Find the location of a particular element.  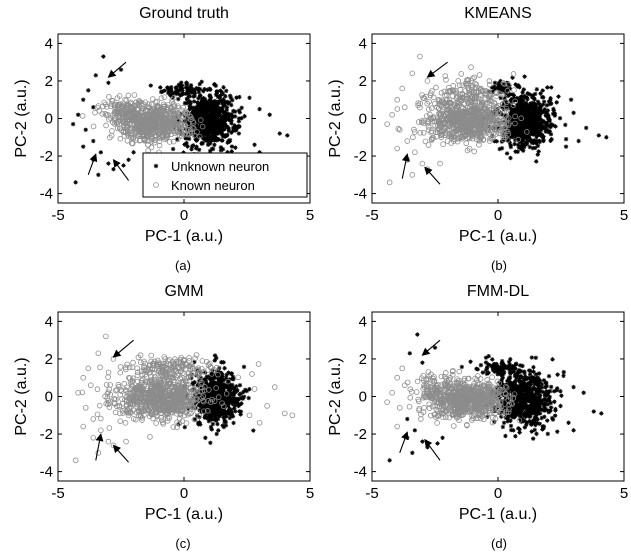

known-neuron-series is located at coordinates (457, 119).